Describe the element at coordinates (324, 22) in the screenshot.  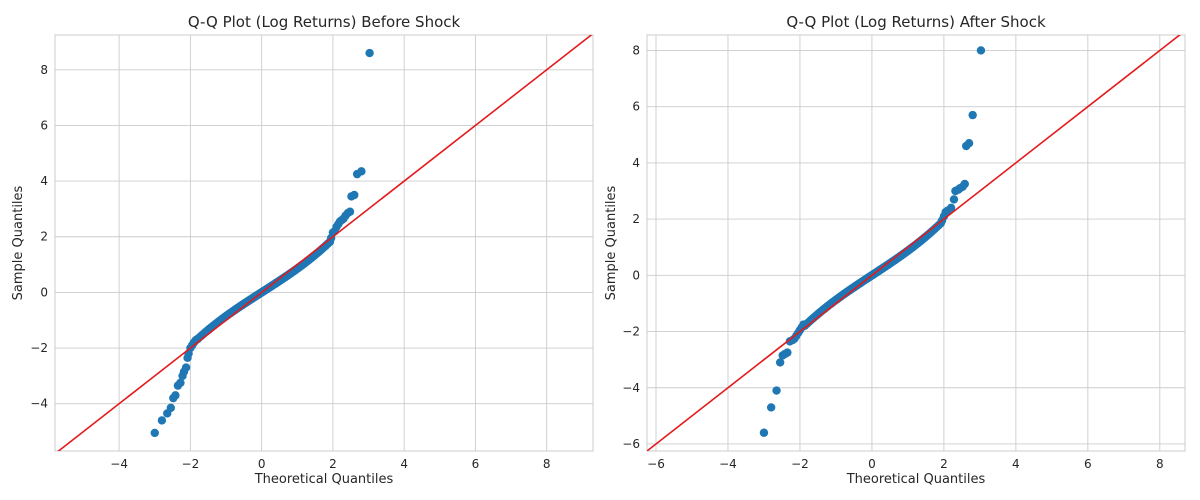
I see `chart-title: Q-Q Plot (Log Returns) Before Shock` at that location.